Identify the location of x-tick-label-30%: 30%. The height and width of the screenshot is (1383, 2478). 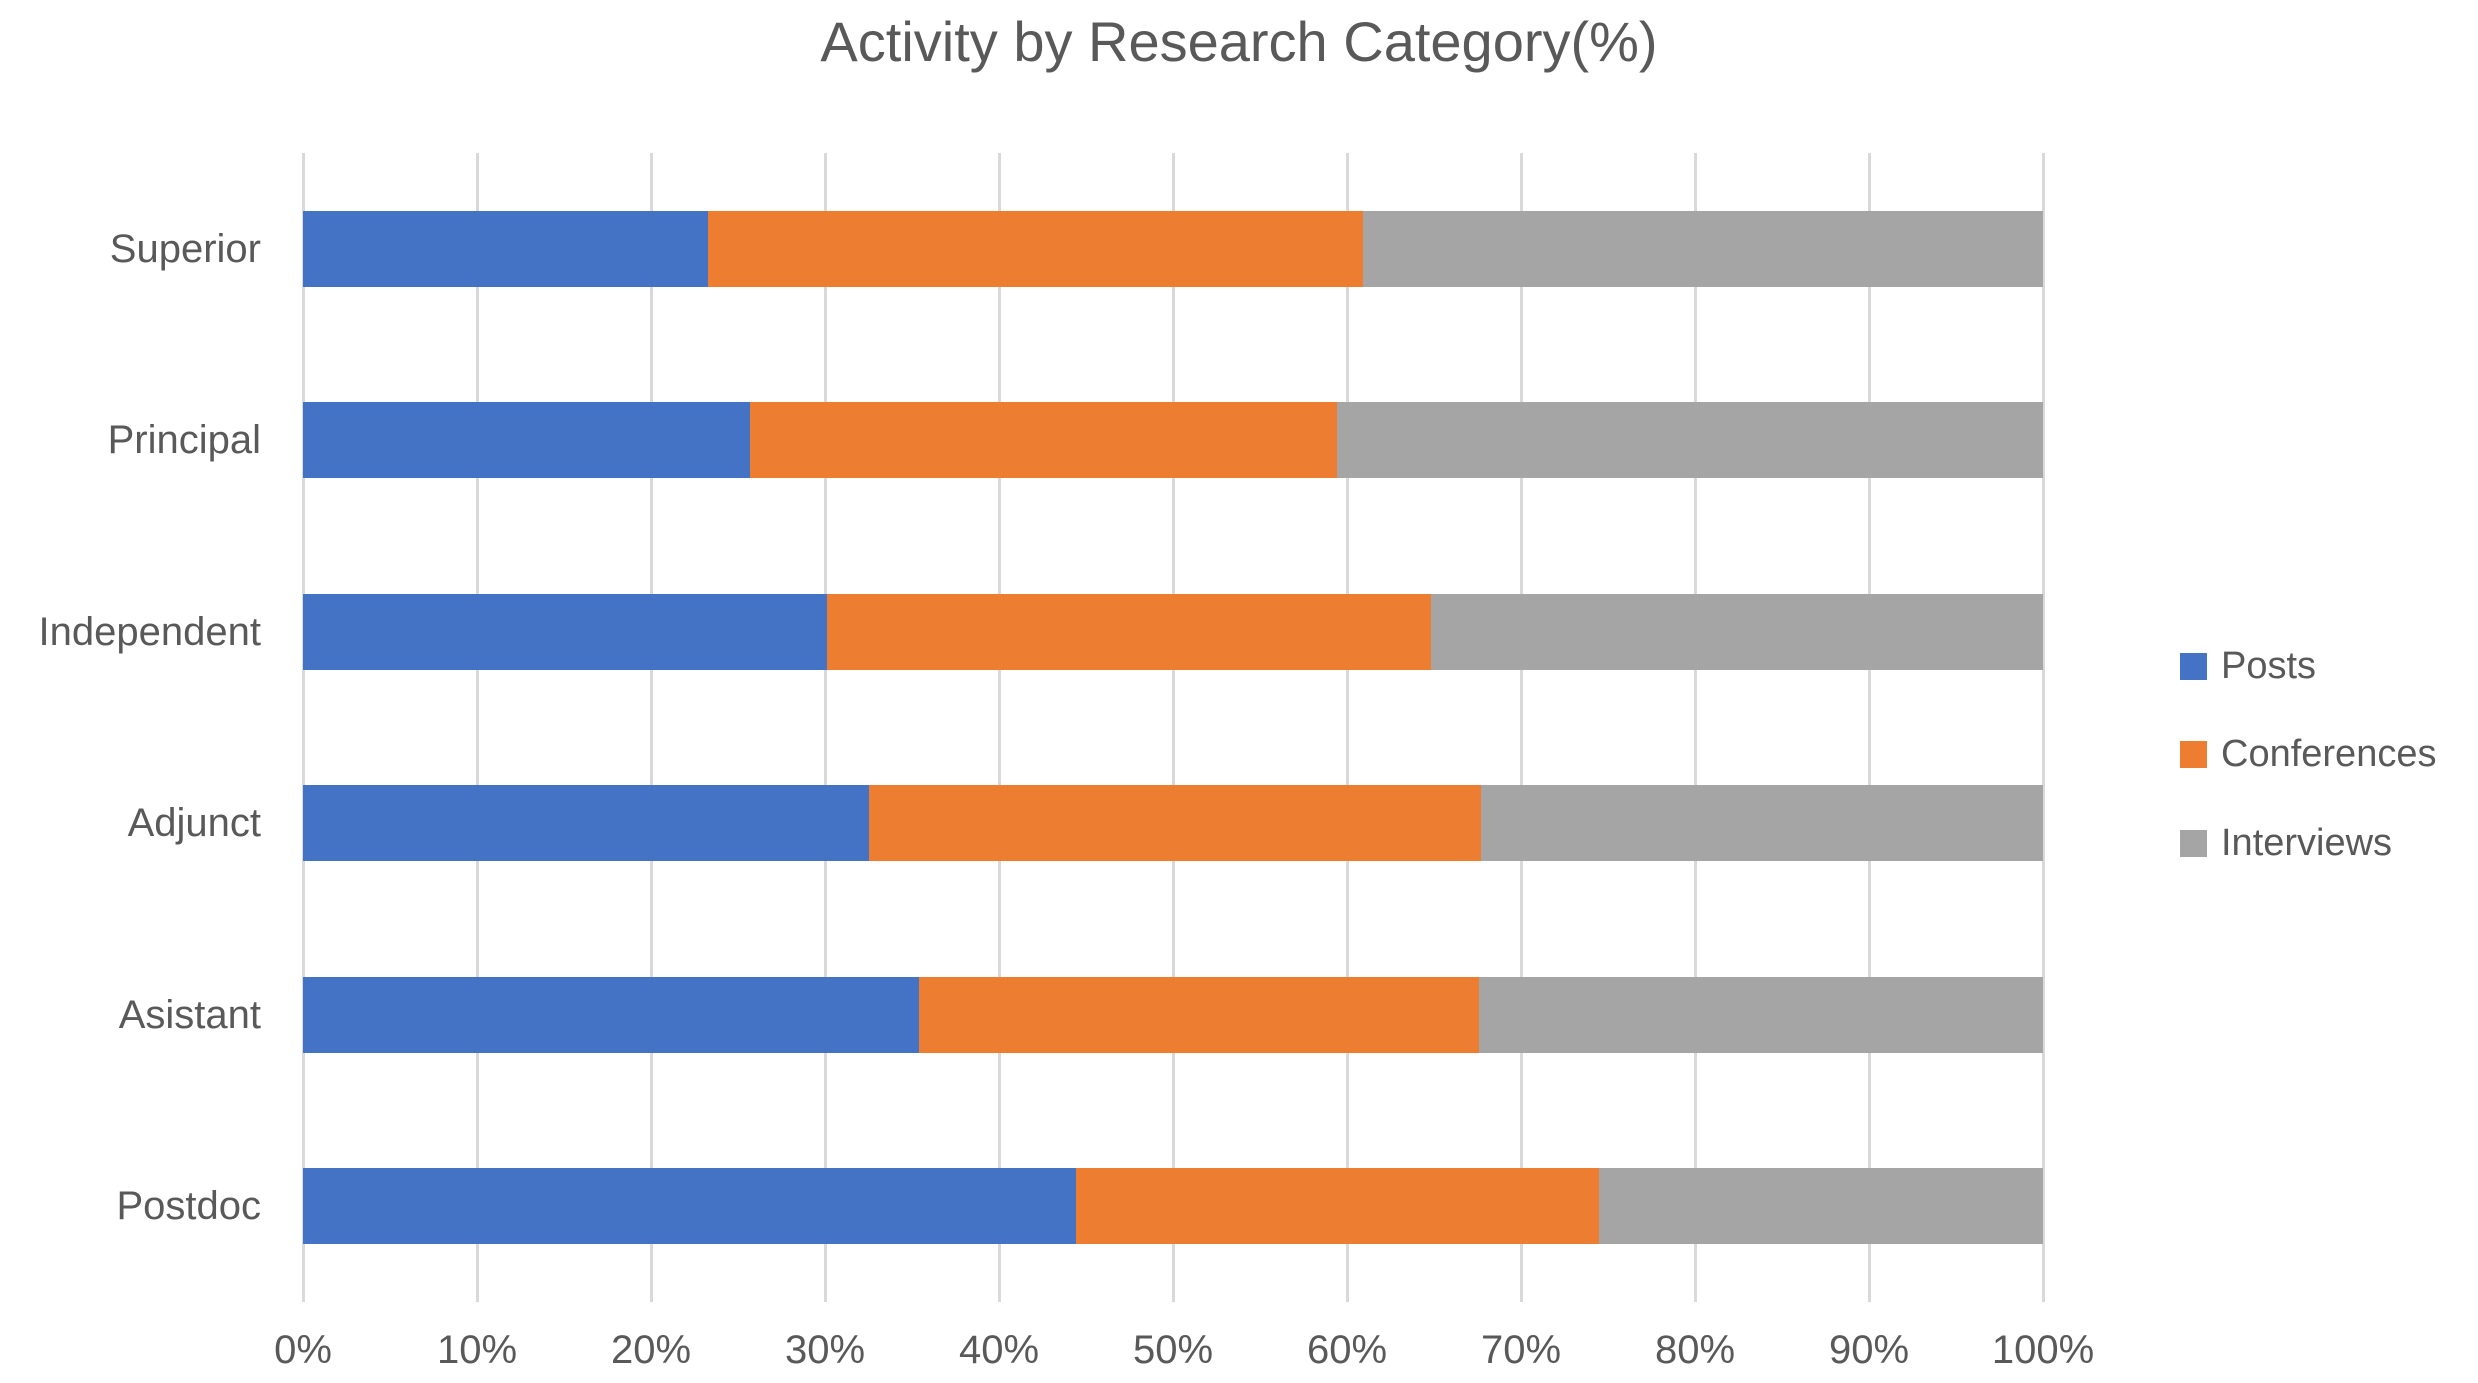
(825, 1350).